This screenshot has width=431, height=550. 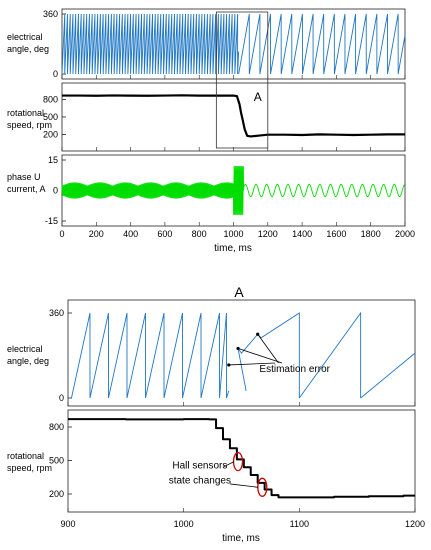 I want to click on zoom-angle-series, so click(x=243, y=355).